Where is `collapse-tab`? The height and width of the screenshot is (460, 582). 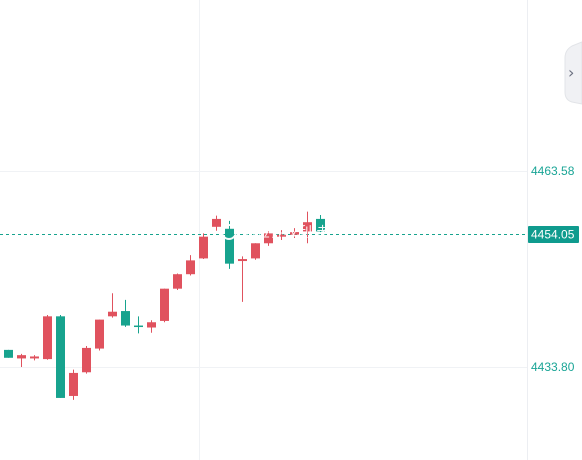 collapse-tab is located at coordinates (573, 73).